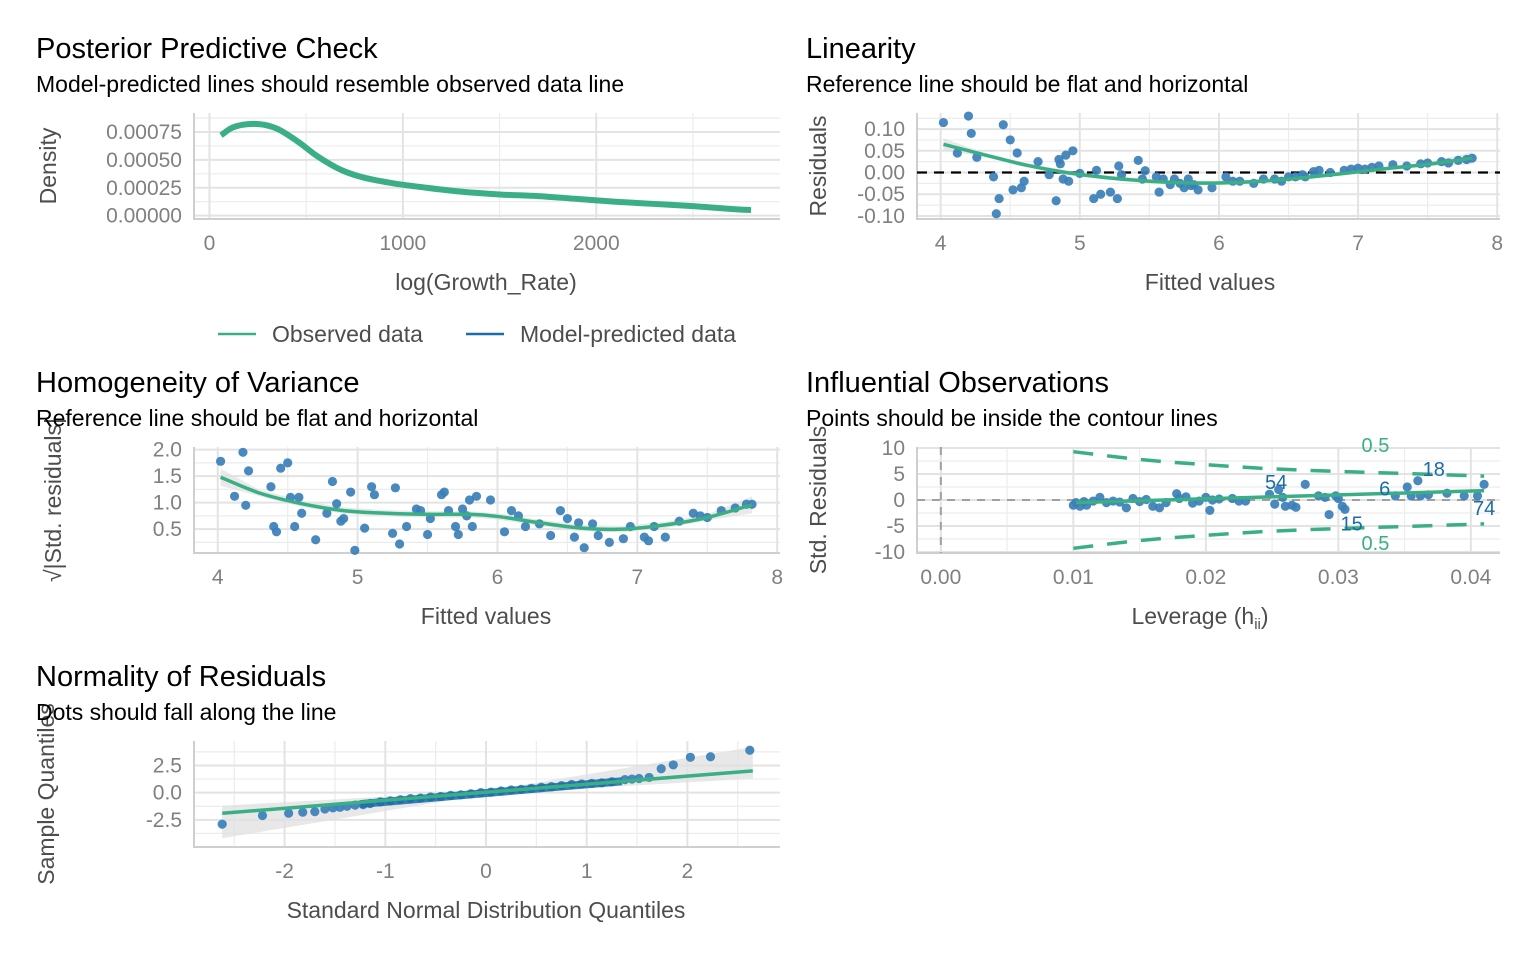  I want to click on legend-label-observed: Observed data, so click(347, 334).